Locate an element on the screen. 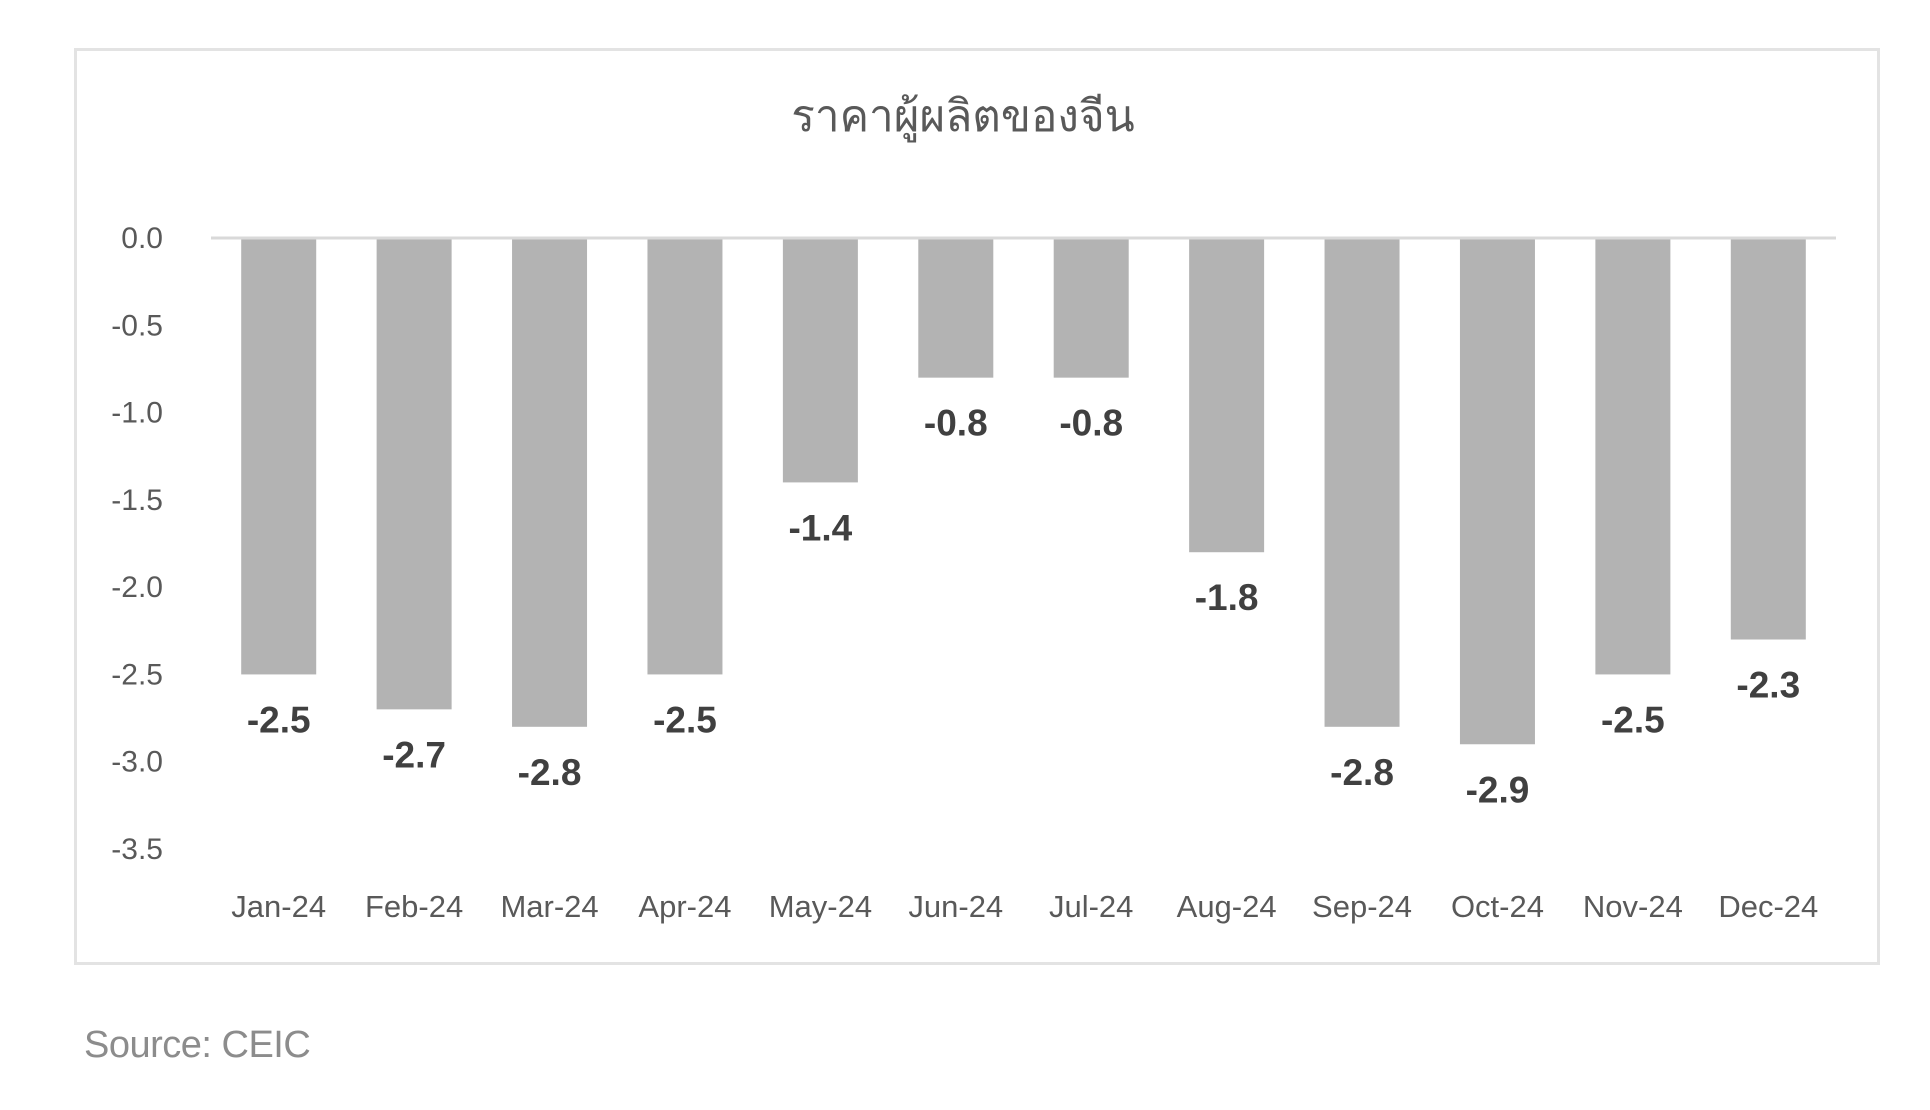 The width and height of the screenshot is (1930, 1110). data-label: -1.8 is located at coordinates (1227, 597).